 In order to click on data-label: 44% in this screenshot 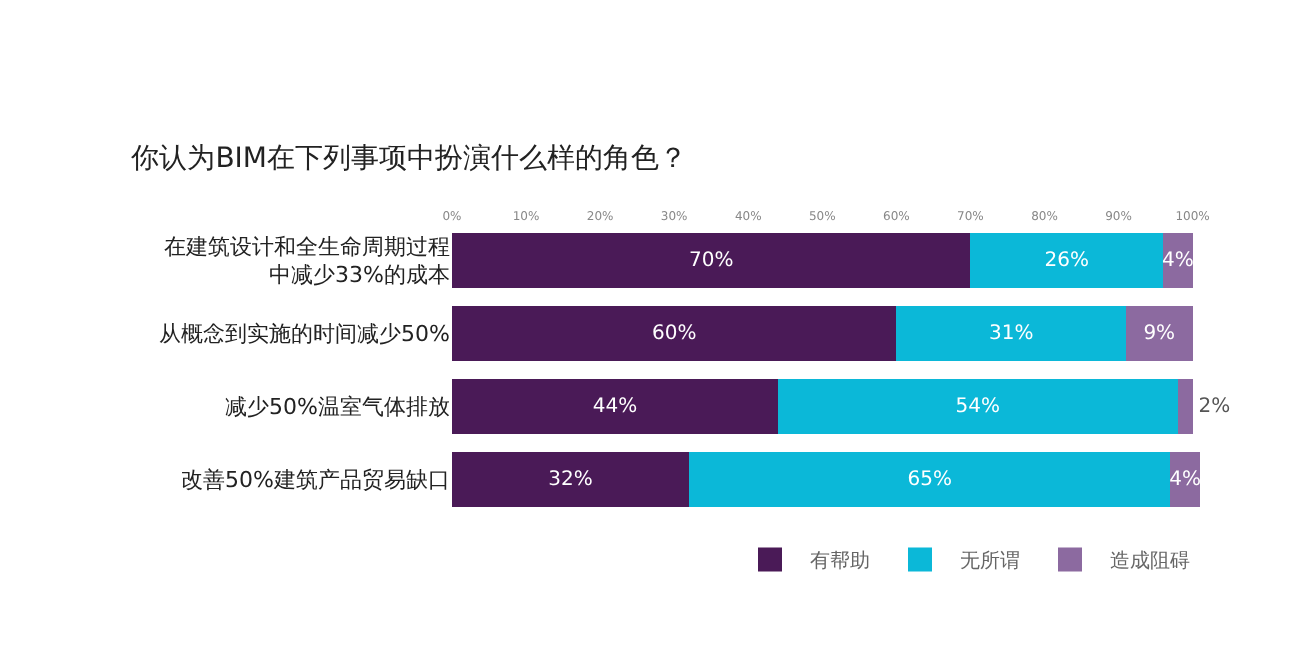, I will do `click(615, 406)`.